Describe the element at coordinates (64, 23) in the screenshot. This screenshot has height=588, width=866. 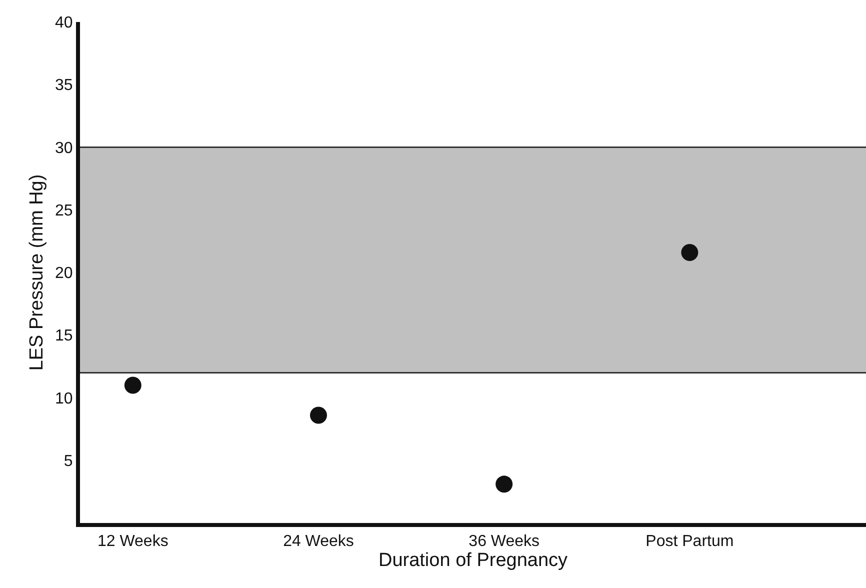
I see `y-tick-label: 40` at that location.